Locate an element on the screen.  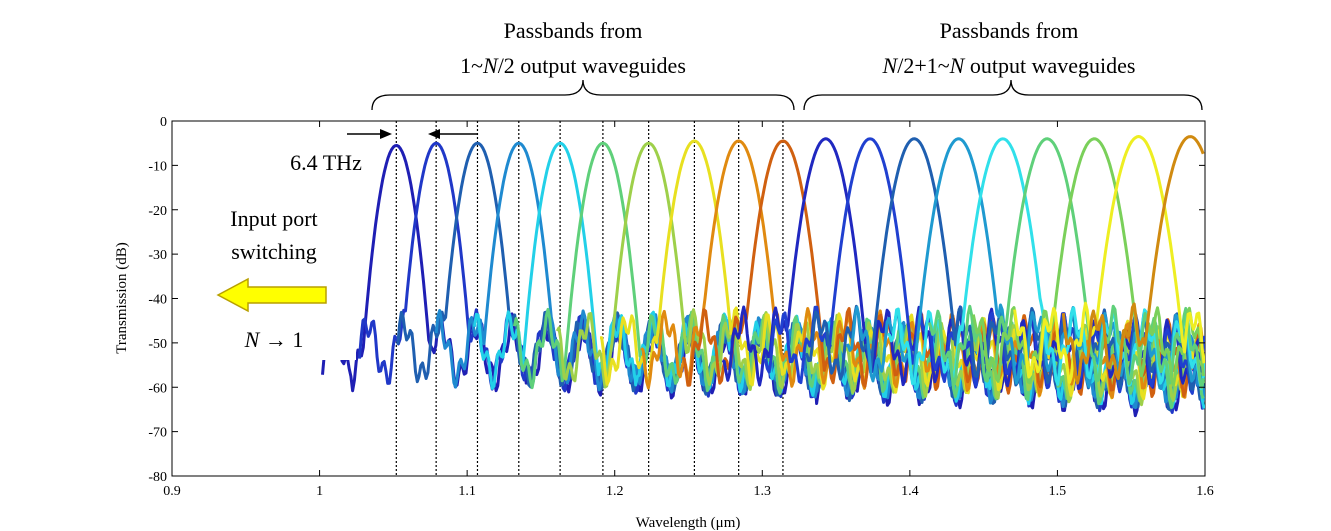
switch-label-line2: switching is located at coordinates (274, 251).